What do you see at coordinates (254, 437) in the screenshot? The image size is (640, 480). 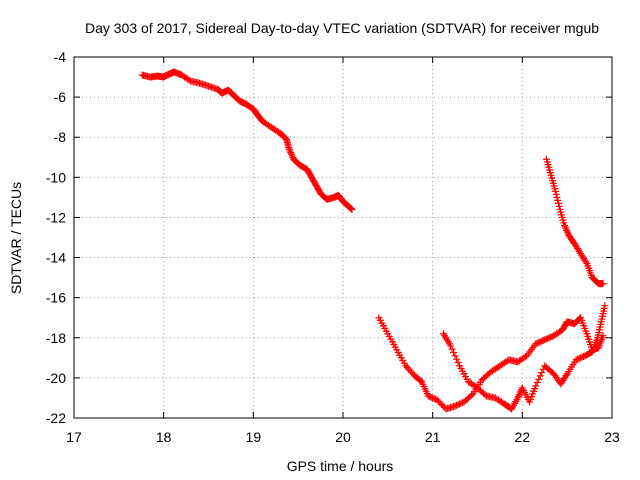 I see `x-tick-label: 19` at bounding box center [254, 437].